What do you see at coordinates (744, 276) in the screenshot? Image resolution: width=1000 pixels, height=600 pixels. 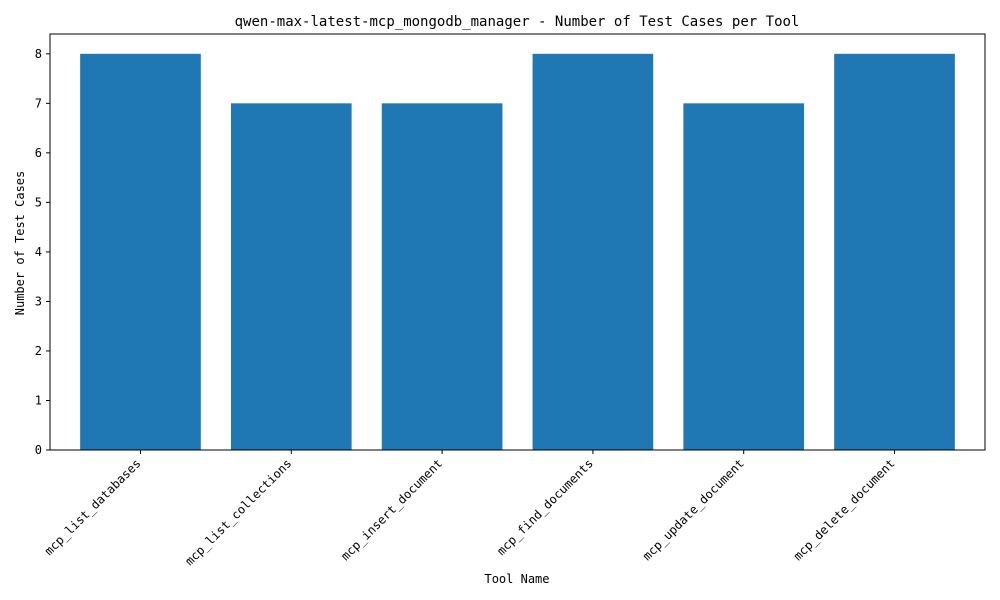 I see `bar-mcp-update-document` at bounding box center [744, 276].